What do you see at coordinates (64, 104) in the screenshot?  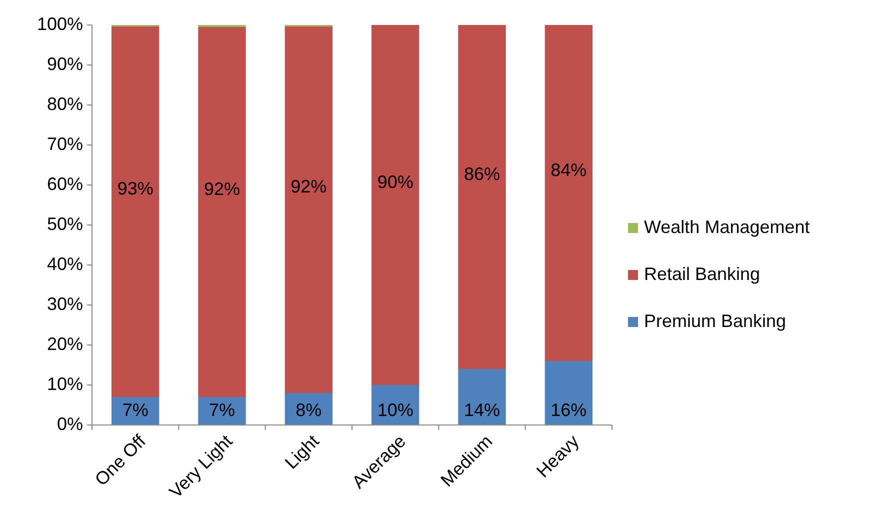 I see `y-tick-label: 80%` at bounding box center [64, 104].